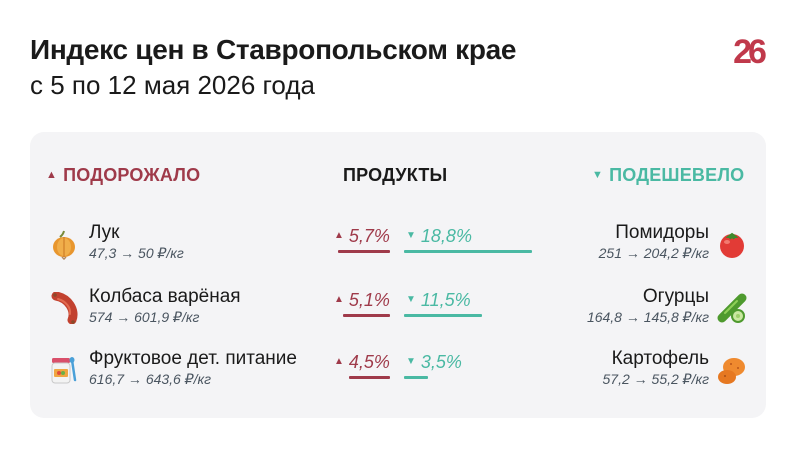  Describe the element at coordinates (132, 175) in the screenshot. I see `header-up-label: ПОДОРОЖАЛО` at that location.